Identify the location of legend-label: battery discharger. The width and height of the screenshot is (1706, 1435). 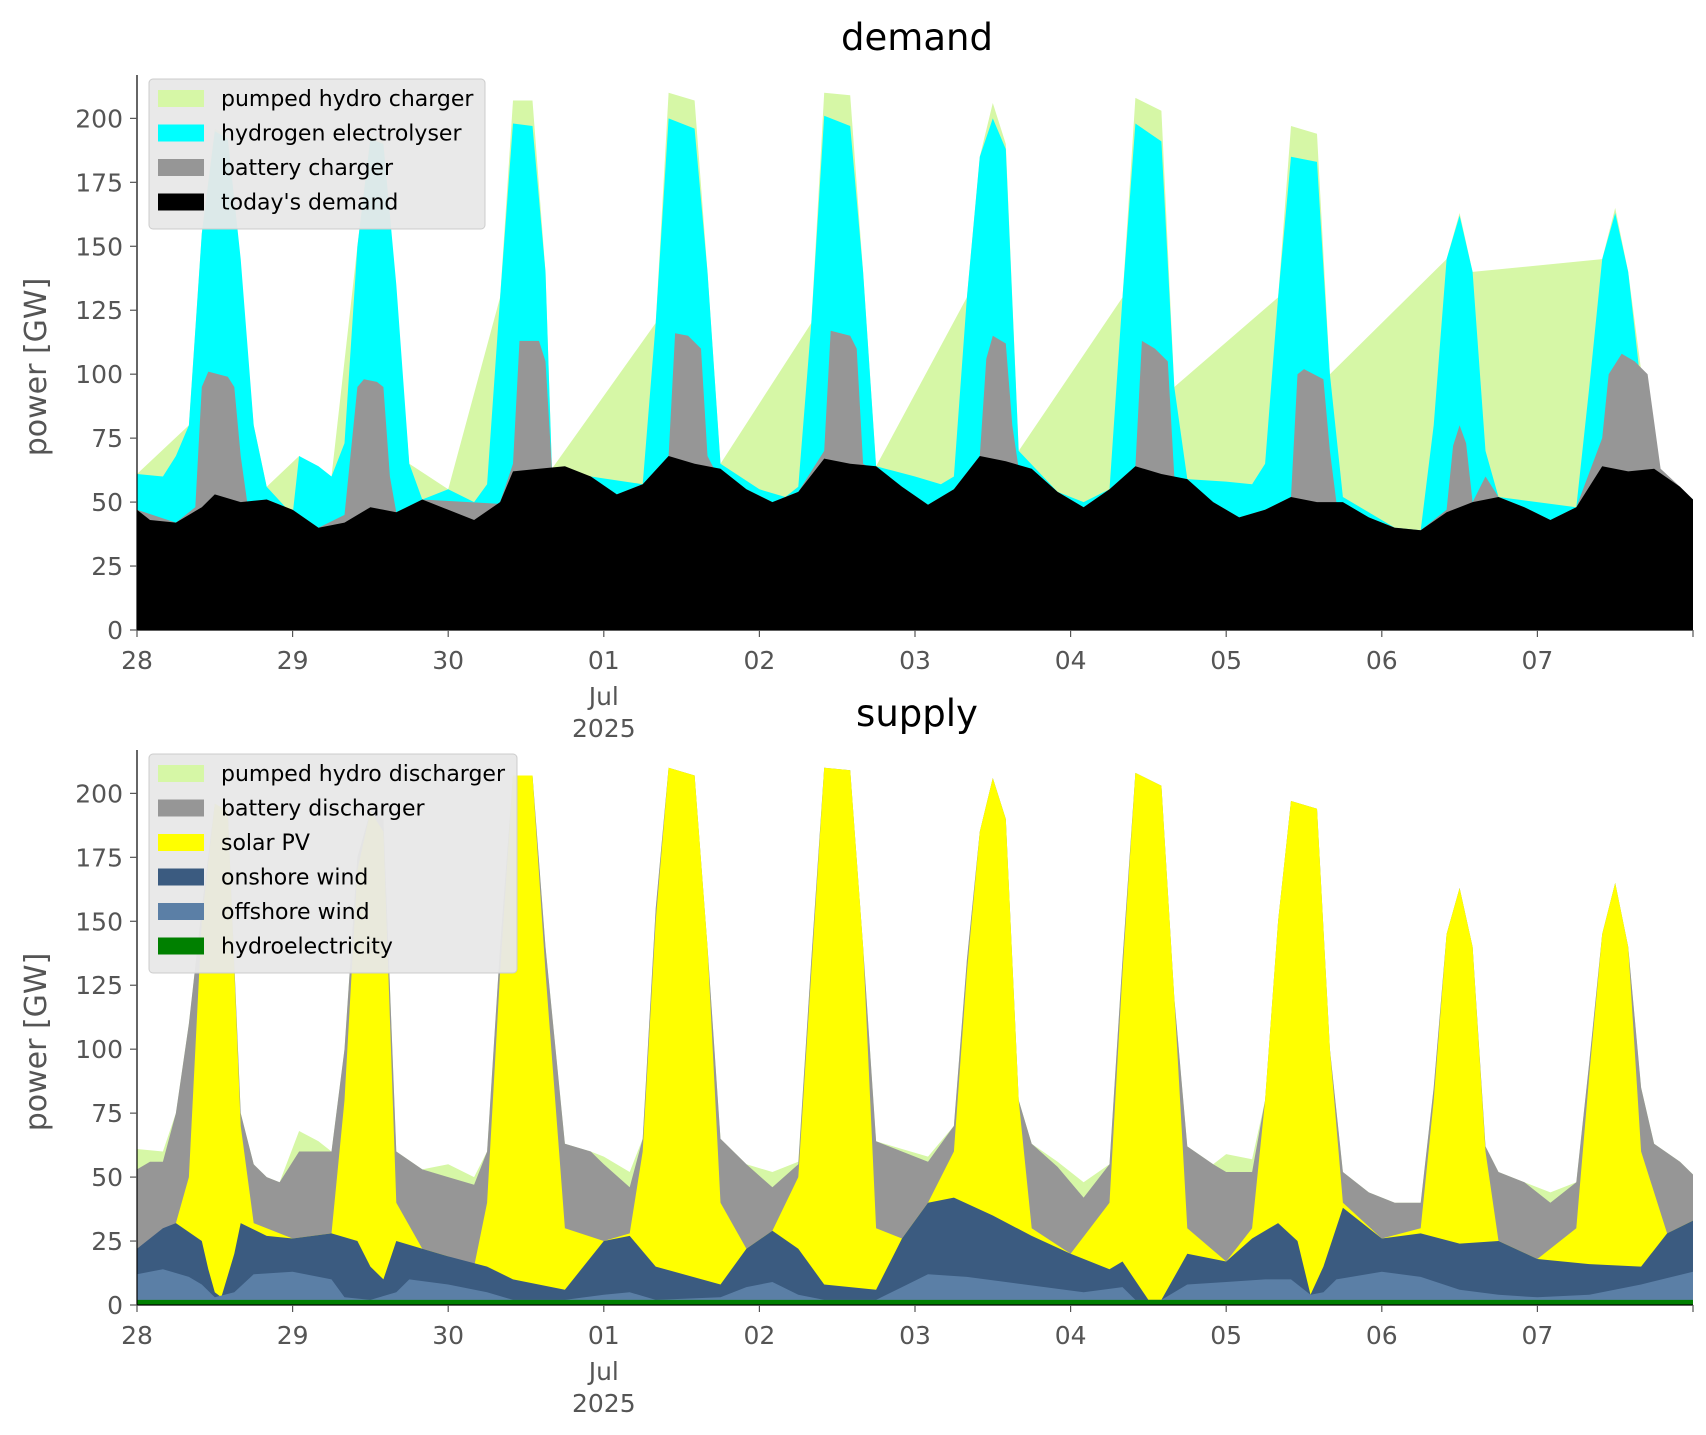
(323, 809).